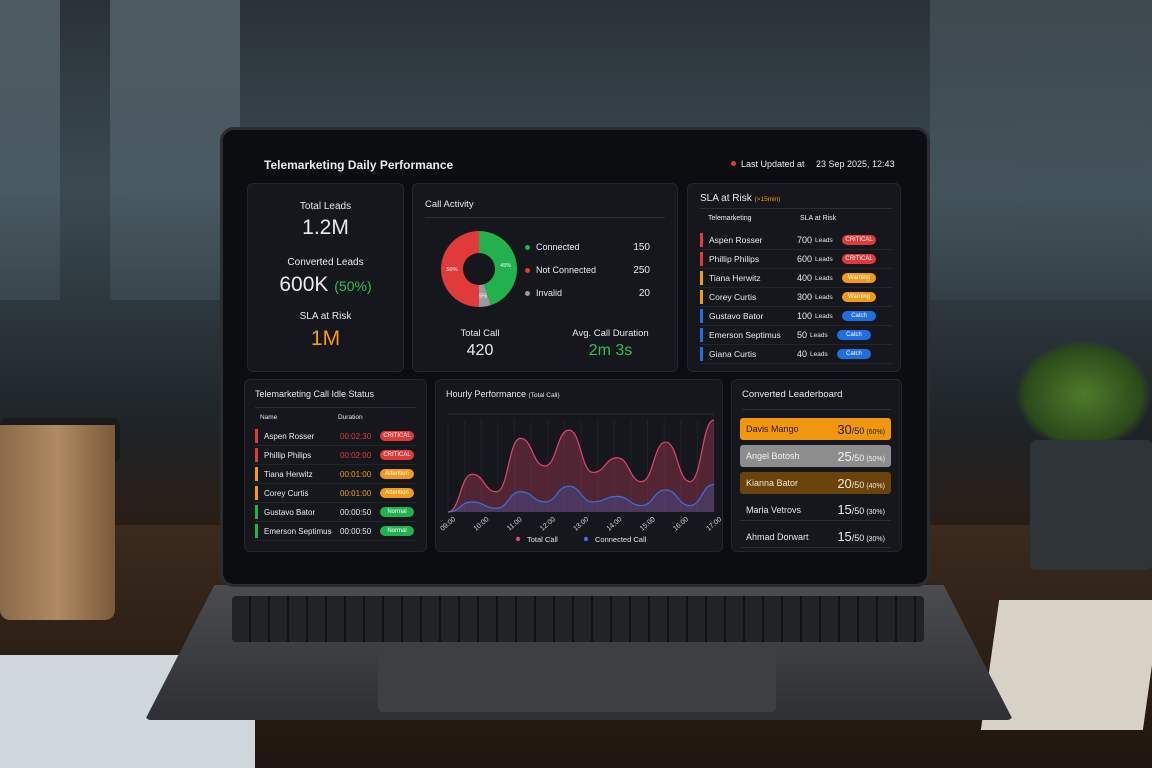 Image resolution: width=1152 pixels, height=768 pixels. What do you see at coordinates (325, 316) in the screenshot?
I see `sla-risk-label: SLA at Risk` at bounding box center [325, 316].